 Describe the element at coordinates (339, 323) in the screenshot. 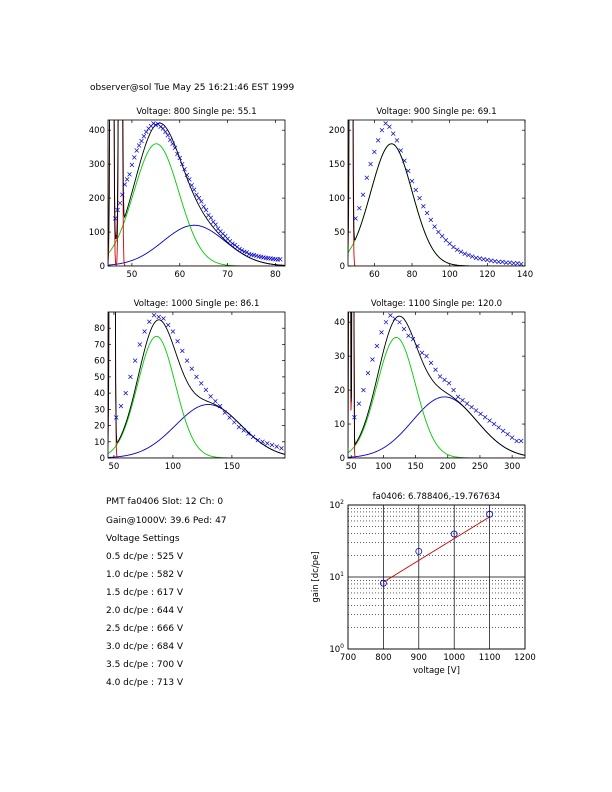

I see `y-tick-label: 40` at that location.